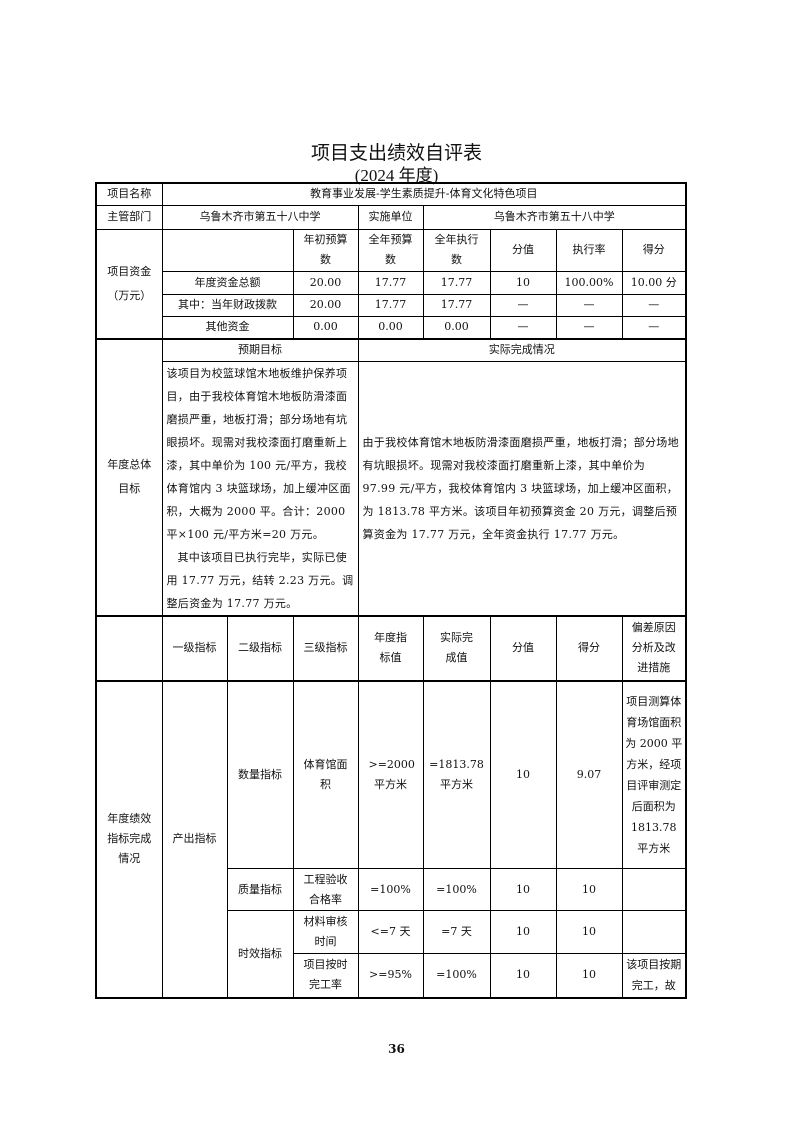 The width and height of the screenshot is (793, 1122). Describe the element at coordinates (260, 217) in the screenshot. I see `department-value: 乌鲁木齐市第五十八中学` at that location.